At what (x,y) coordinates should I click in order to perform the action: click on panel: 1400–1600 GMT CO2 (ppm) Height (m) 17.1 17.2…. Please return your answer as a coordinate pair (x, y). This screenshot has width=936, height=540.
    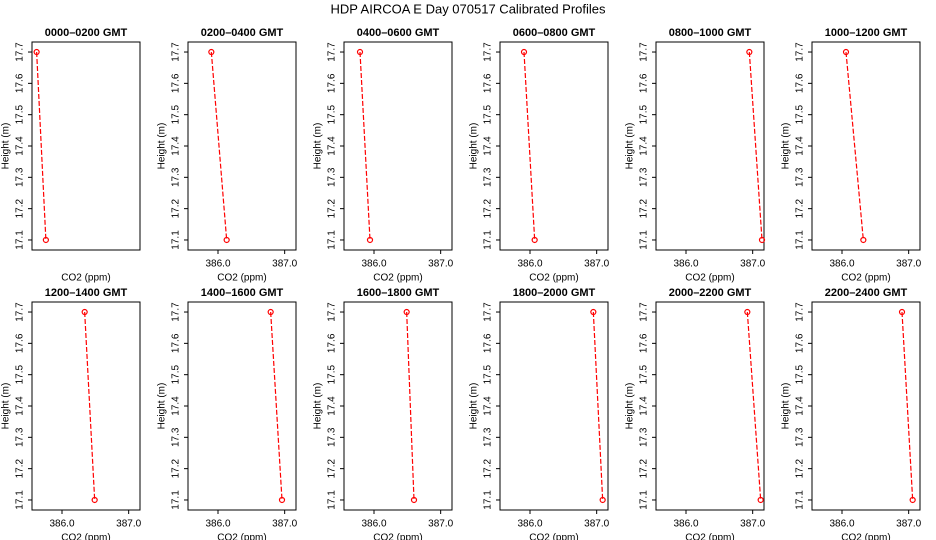
    Looking at the image, I should click on (227, 413).